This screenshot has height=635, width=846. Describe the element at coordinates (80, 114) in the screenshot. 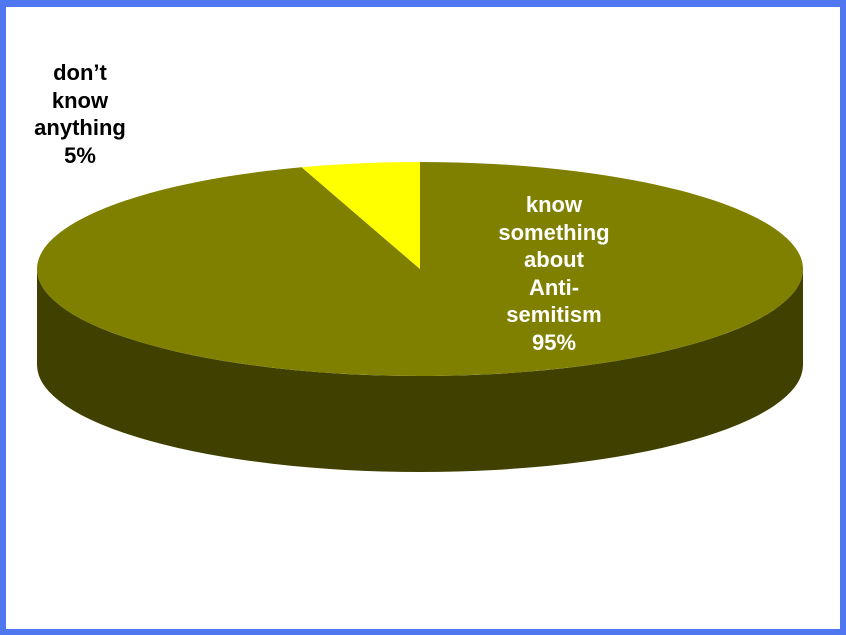

I see `slice-label-dont-know: don’t know anything 5%` at that location.